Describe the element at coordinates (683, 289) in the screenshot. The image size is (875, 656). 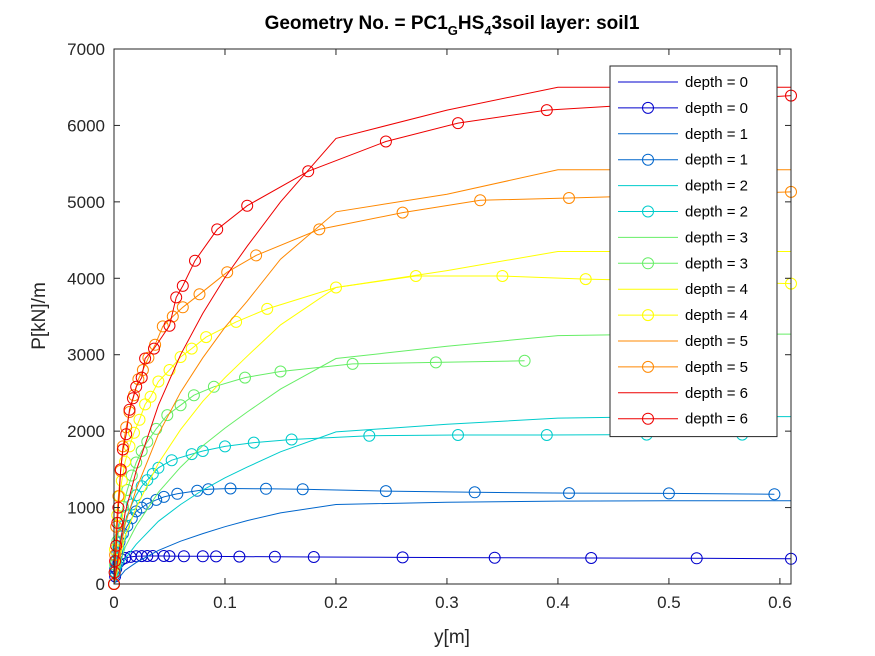
I see `legend-entry: depth = 4` at that location.